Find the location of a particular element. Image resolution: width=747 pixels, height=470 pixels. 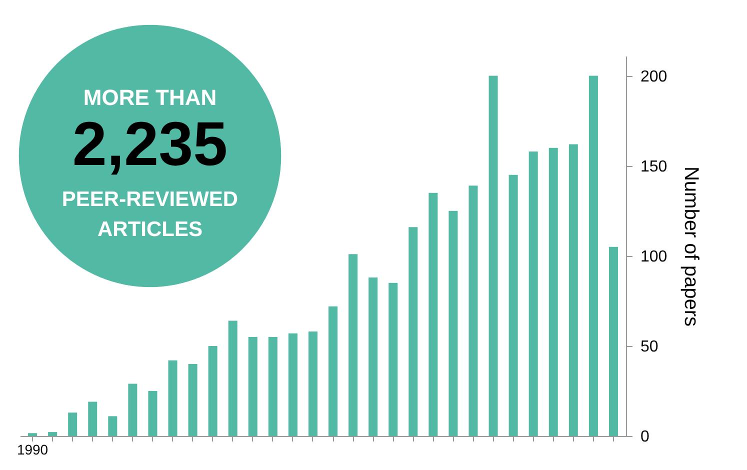

y-tick-label: 100 is located at coordinates (654, 257).